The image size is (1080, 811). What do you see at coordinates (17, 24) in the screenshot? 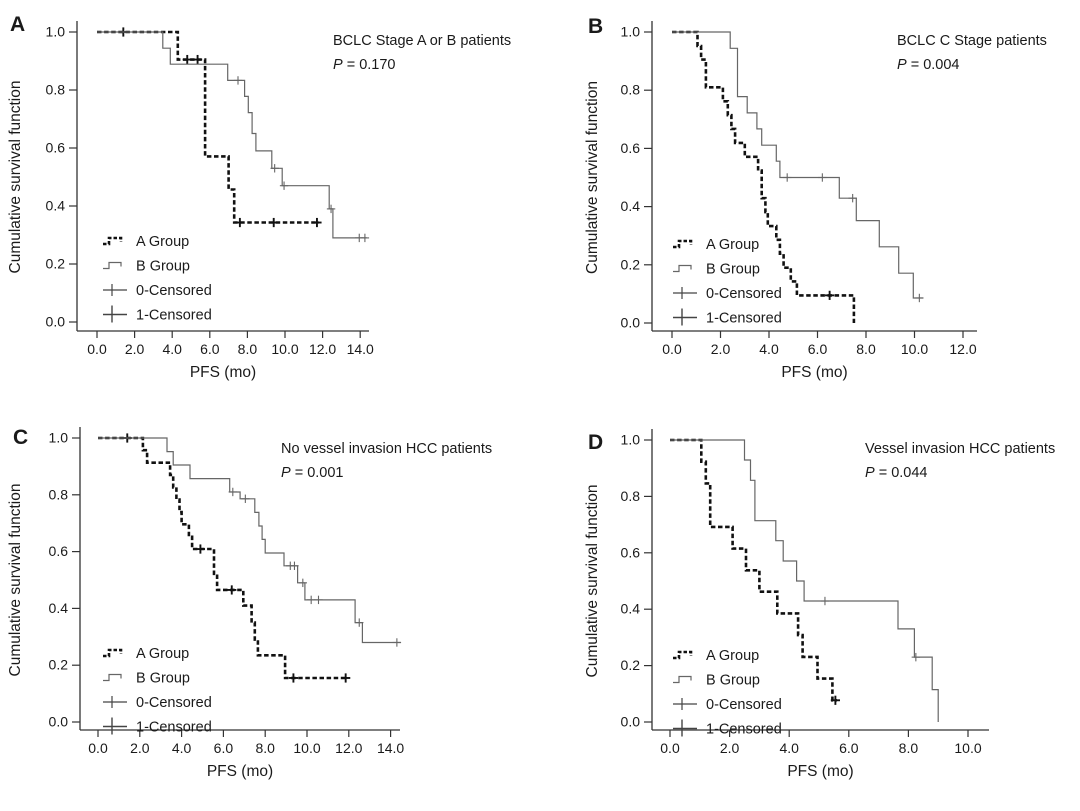
I see `panel-letter: A` at bounding box center [17, 24].